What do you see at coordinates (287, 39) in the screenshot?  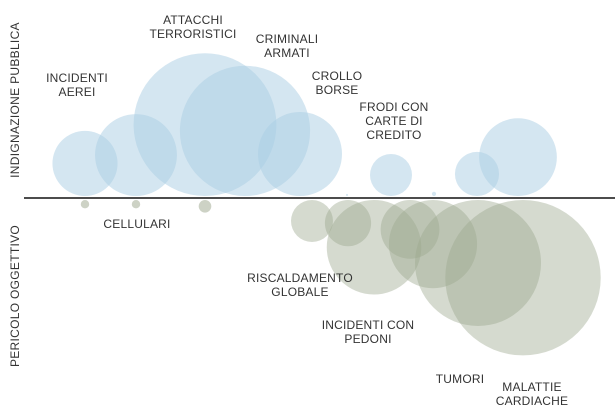 I see `label-line-criminali: CRIMINALI` at bounding box center [287, 39].